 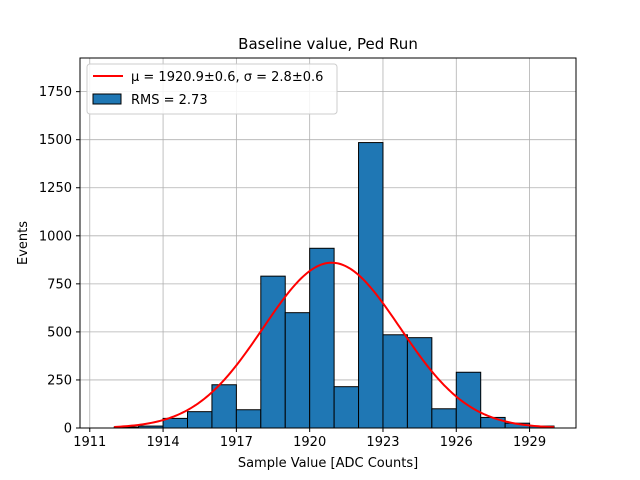 I want to click on y-tick-label: 1750, so click(x=55, y=92).